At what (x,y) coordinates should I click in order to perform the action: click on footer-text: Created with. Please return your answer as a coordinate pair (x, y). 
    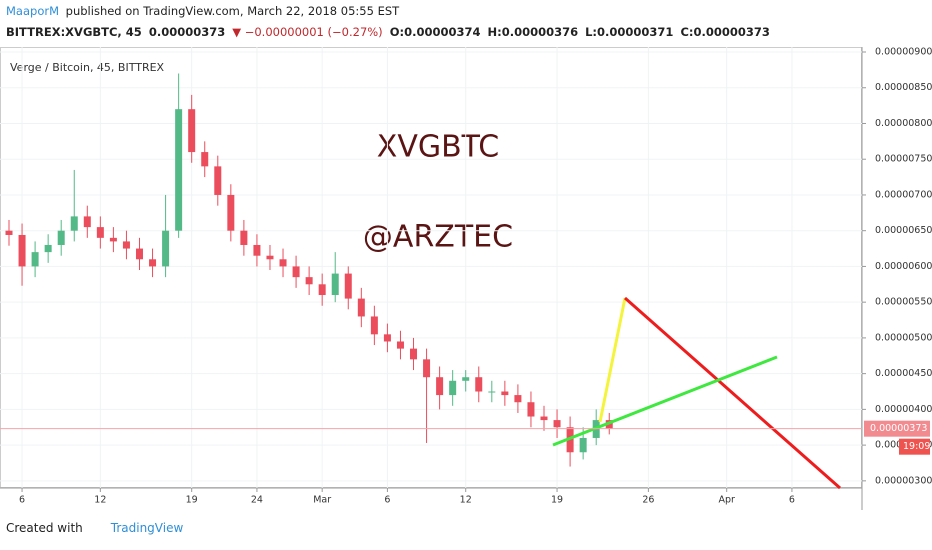
    Looking at the image, I should click on (44, 528).